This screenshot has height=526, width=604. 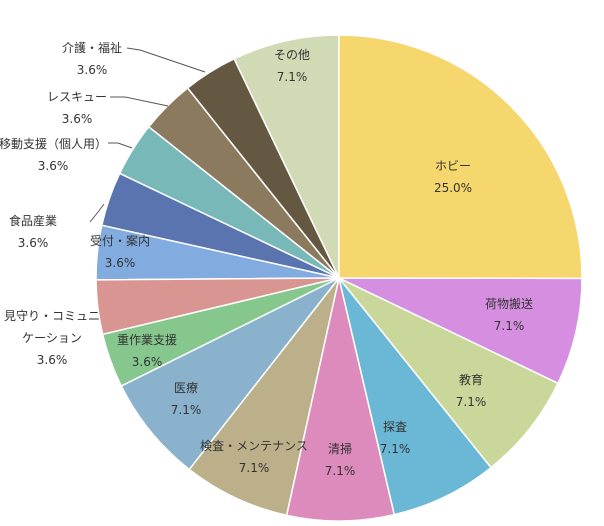 What do you see at coordinates (395, 438) in the screenshot?
I see `slice-label: 探査 7.1%` at bounding box center [395, 438].